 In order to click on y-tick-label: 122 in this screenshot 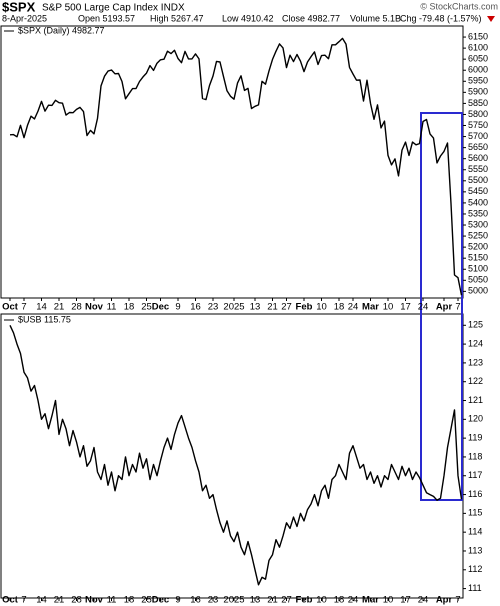, I will do `click(475, 381)`.